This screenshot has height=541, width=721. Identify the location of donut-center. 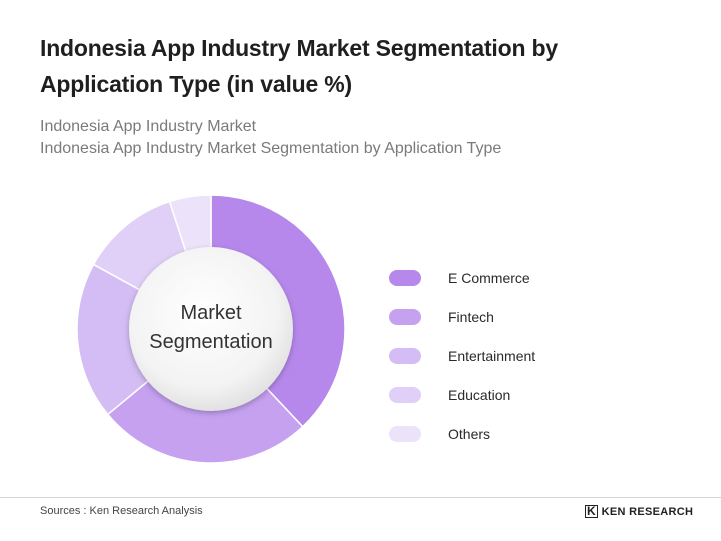
(211, 329).